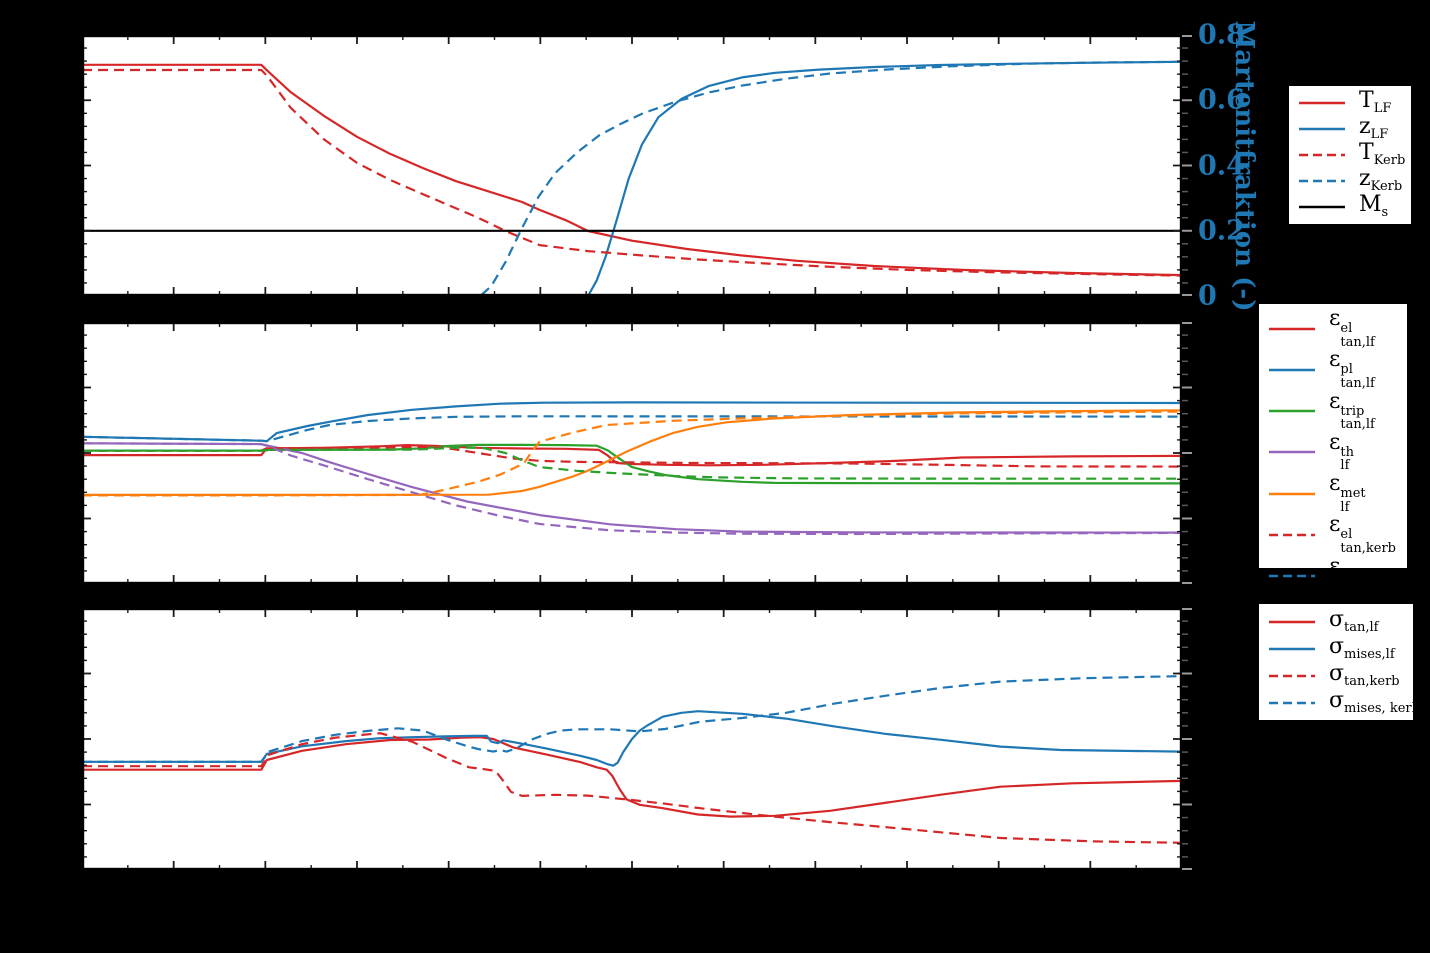  What do you see at coordinates (1221, 35) in the screenshot?
I see `right-axis-tick-label: 0.8` at bounding box center [1221, 35].